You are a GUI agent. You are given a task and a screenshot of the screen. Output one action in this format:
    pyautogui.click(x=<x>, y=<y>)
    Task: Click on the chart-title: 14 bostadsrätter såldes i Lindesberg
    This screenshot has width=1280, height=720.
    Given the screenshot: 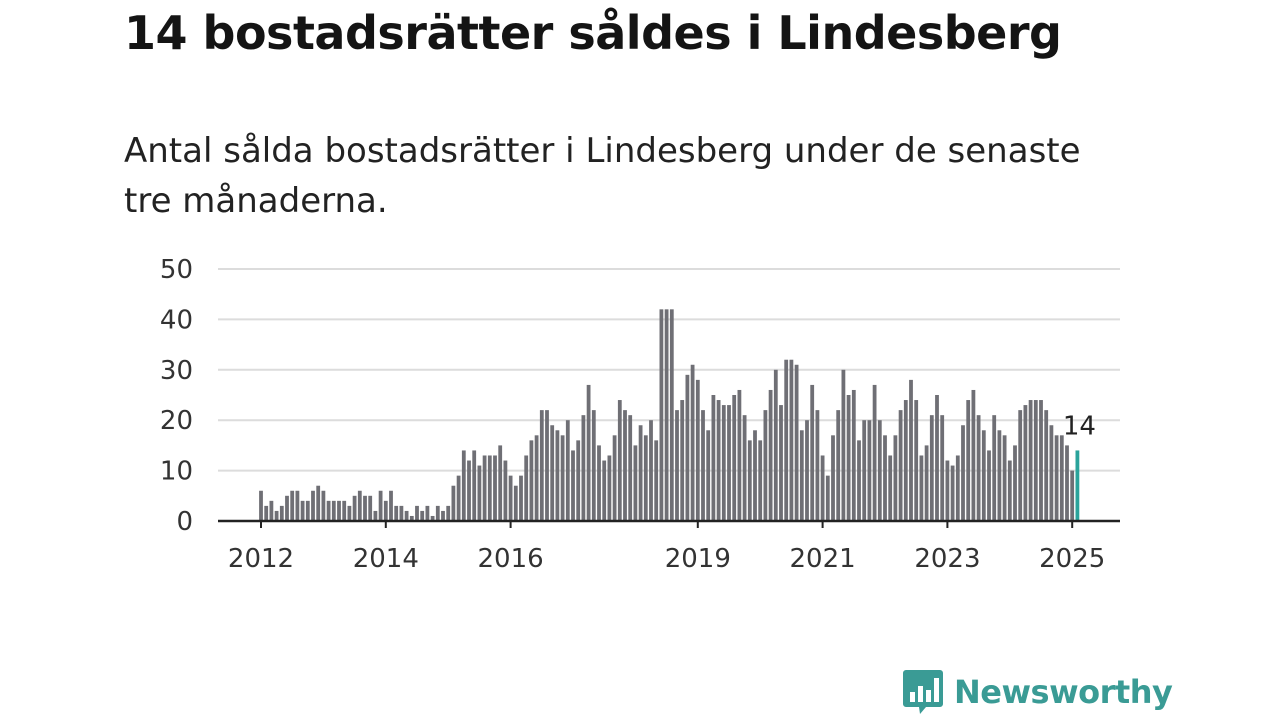 What is the action you would take?
    pyautogui.click(x=593, y=33)
    